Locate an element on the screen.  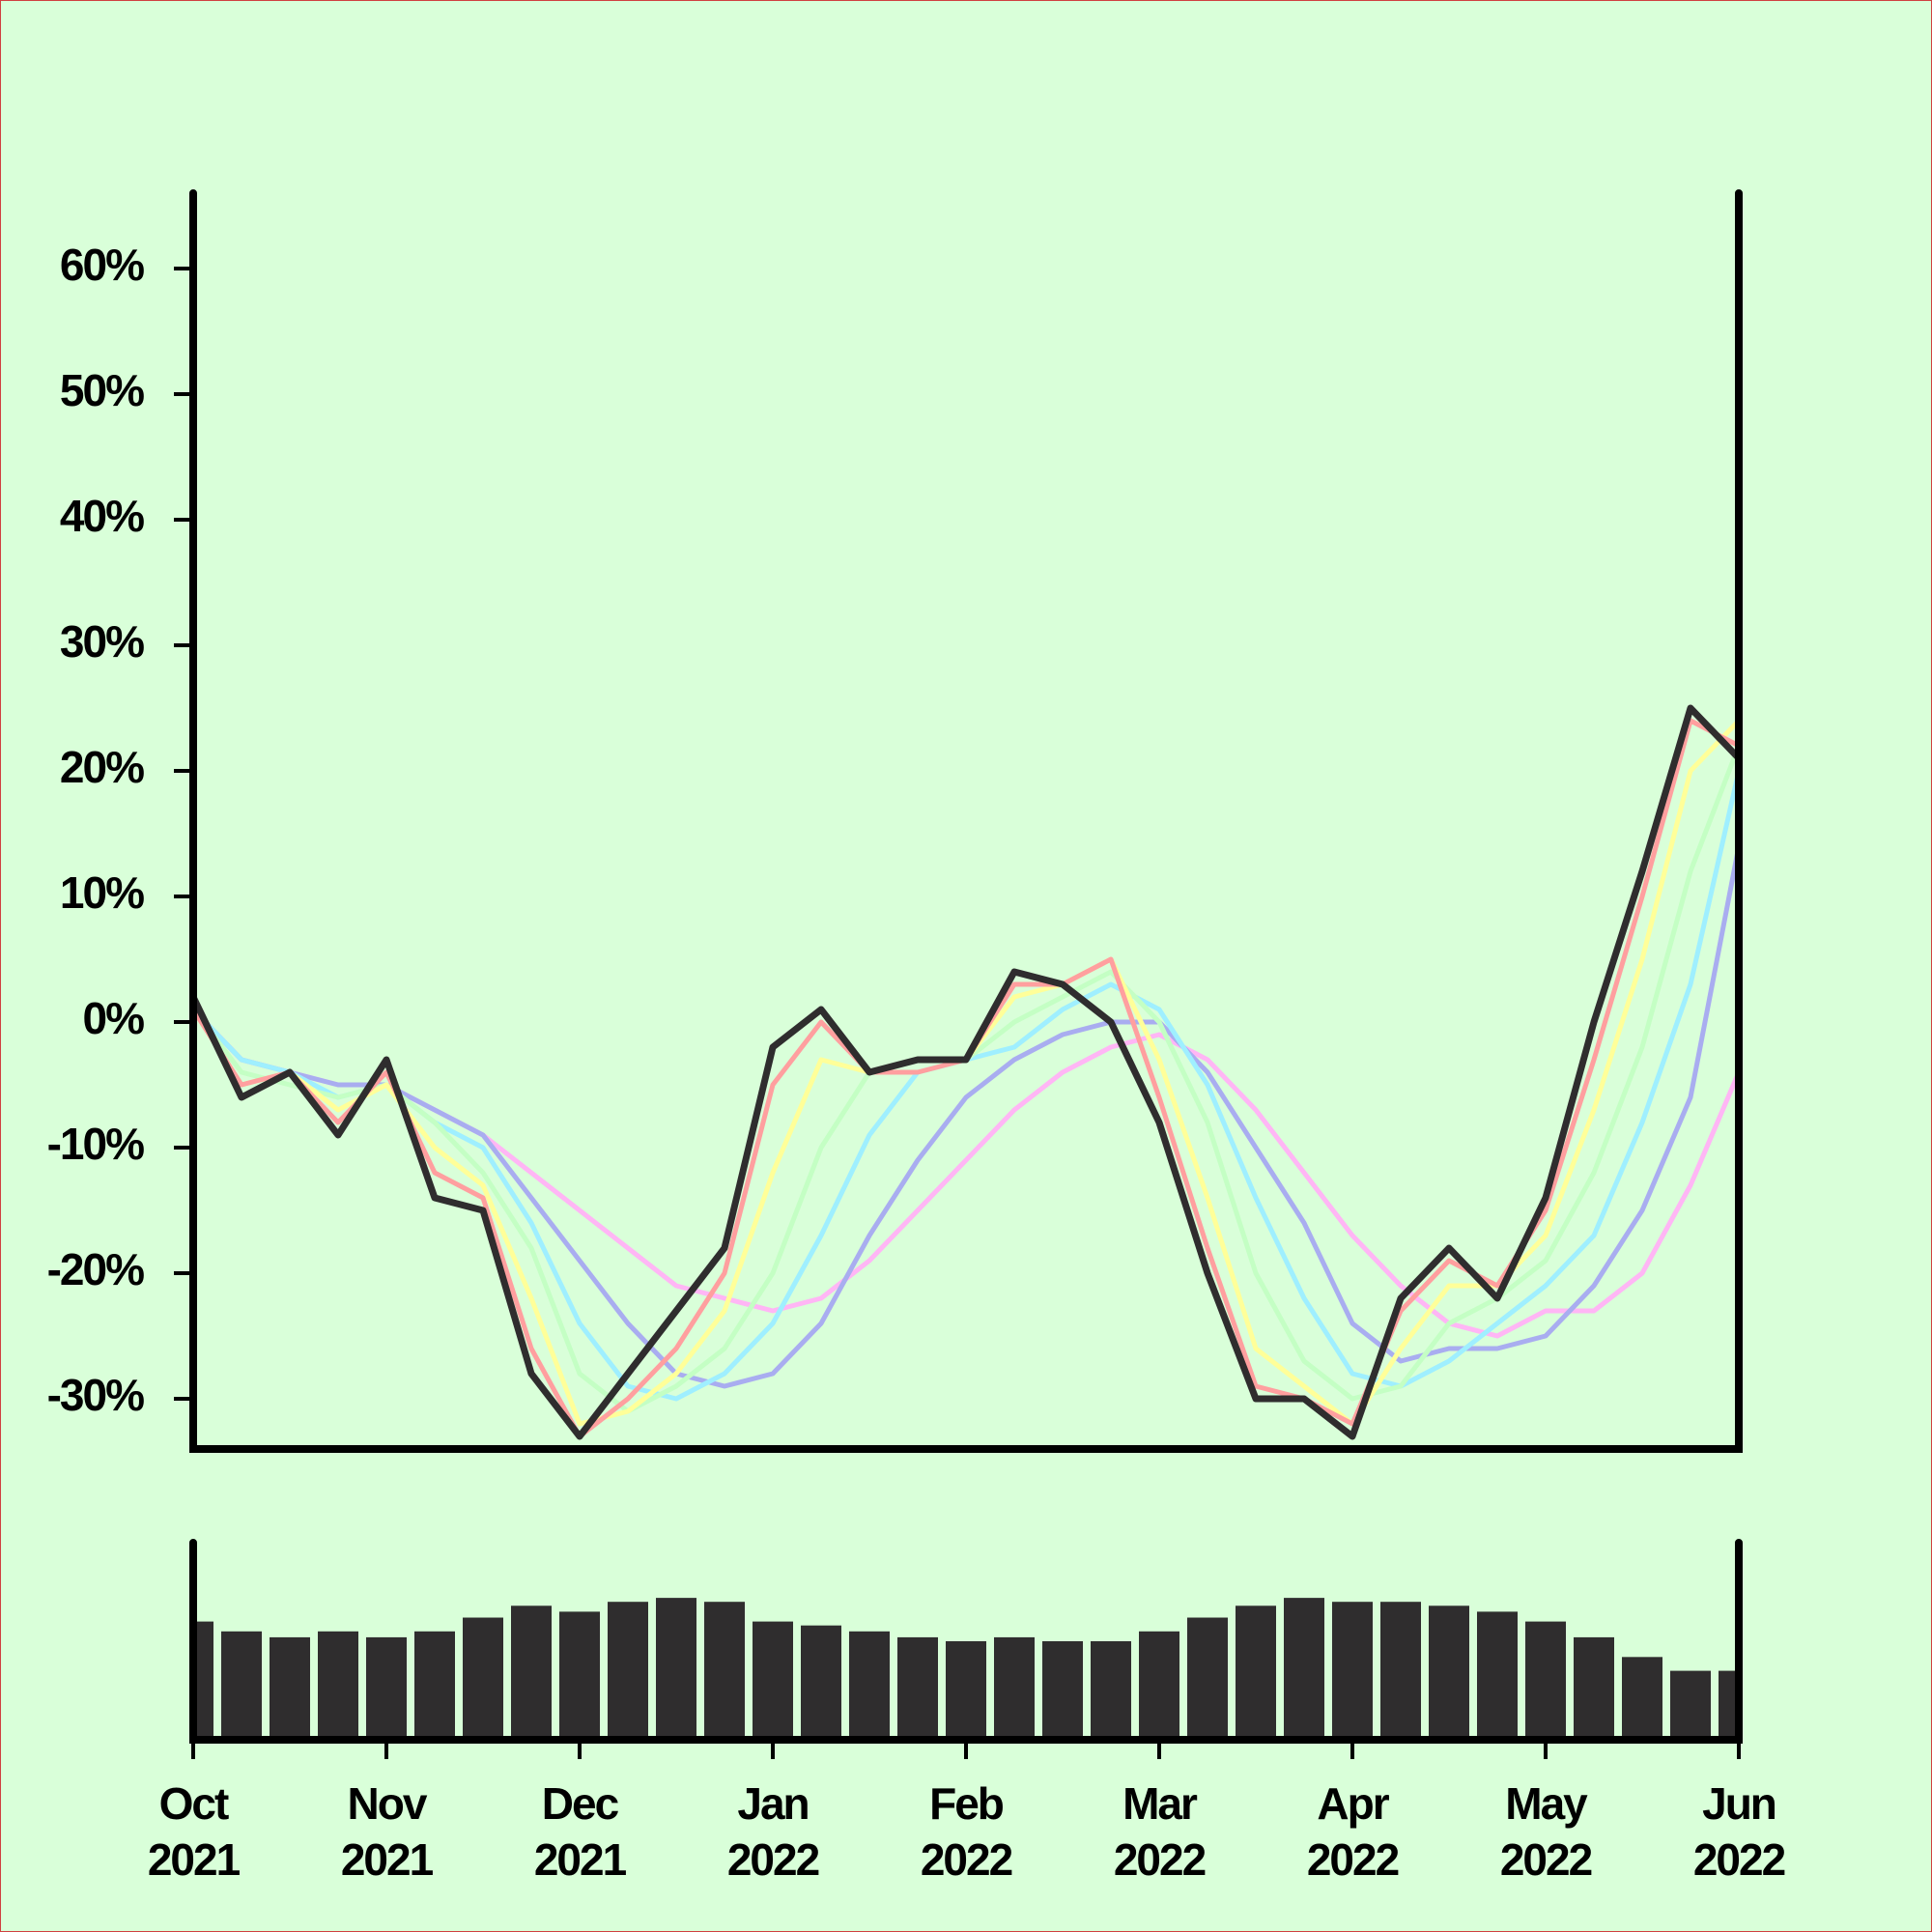
y-tick-label: -20% is located at coordinates (95, 1269).